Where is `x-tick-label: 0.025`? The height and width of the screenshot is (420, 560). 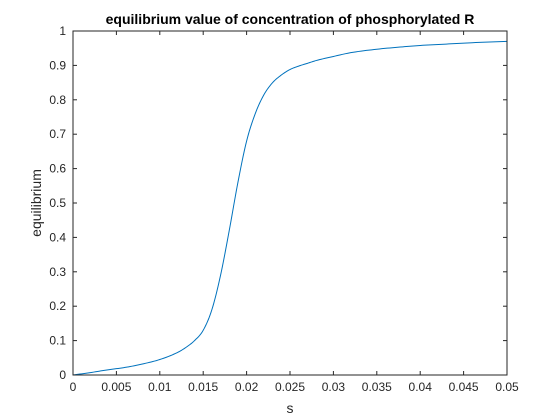
x-tick-label: 0.025 is located at coordinates (290, 387).